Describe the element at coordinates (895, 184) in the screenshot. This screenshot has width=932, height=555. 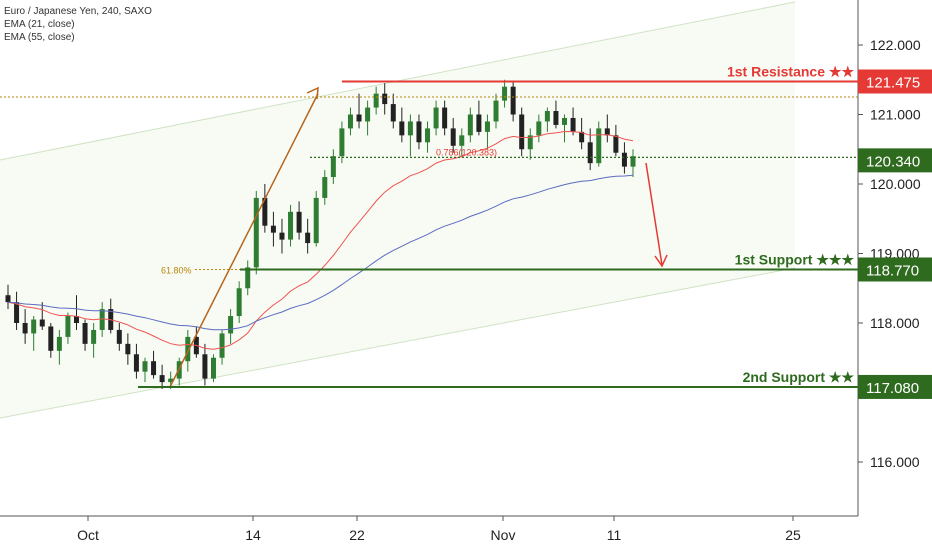
I see `y-tick-label: 120.000` at that location.